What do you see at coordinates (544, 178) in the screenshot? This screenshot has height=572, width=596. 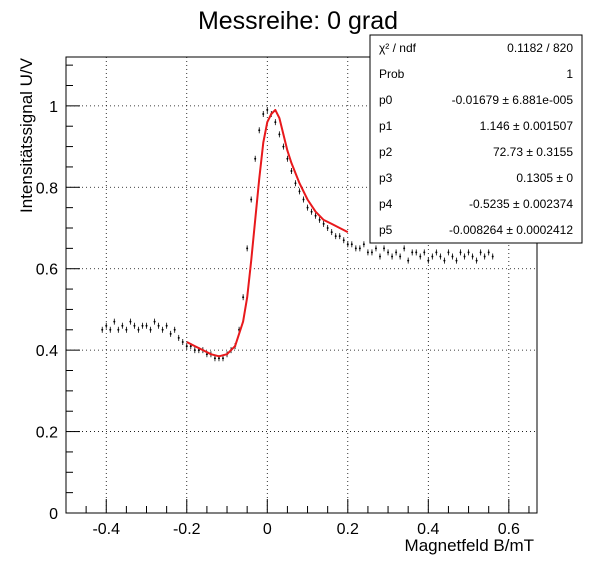 I see `stats-value: 0.1305 ± 0` at bounding box center [544, 178].